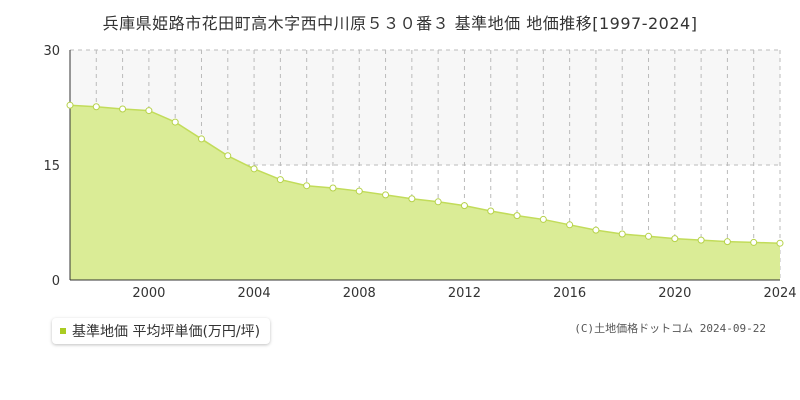 Image resolution: width=800 pixels, height=400 pixels. I want to click on x-tick-label: 2012, so click(464, 293).